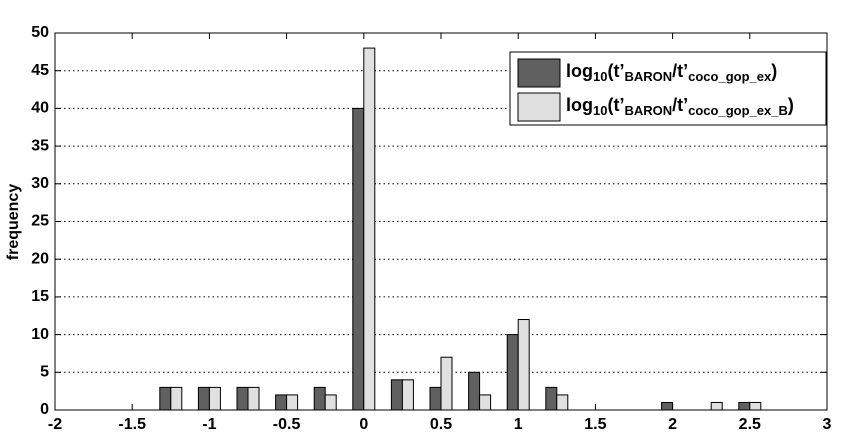 The image size is (850, 446). What do you see at coordinates (44, 409) in the screenshot?
I see `y-tick-label: 0` at bounding box center [44, 409].